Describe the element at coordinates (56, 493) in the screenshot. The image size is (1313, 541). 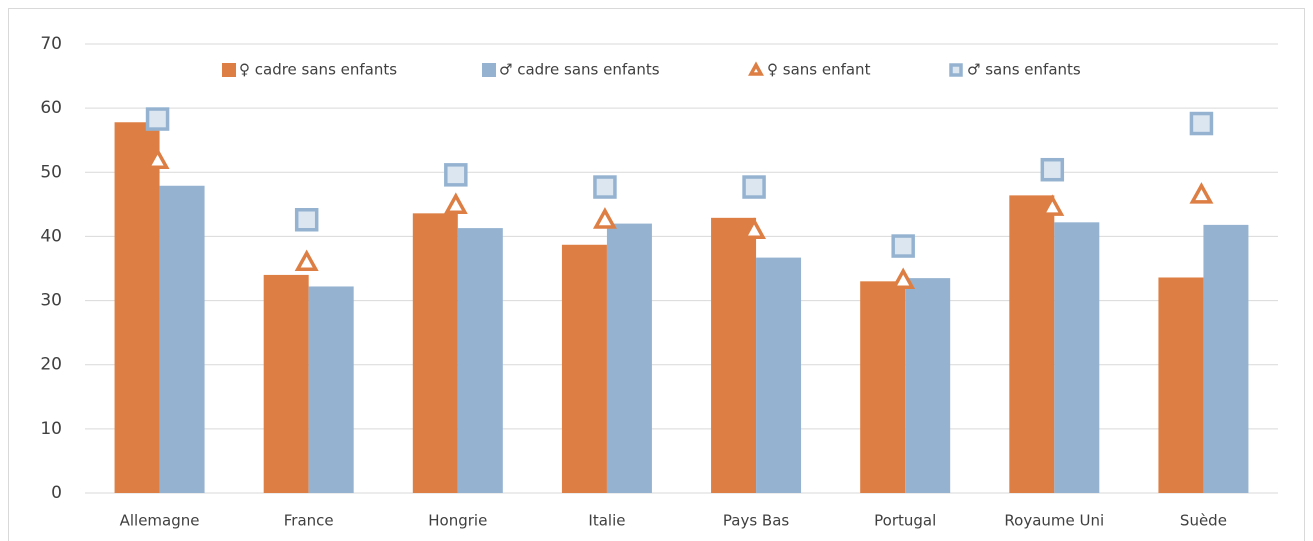
I see `y-tick-label: 0` at that location.